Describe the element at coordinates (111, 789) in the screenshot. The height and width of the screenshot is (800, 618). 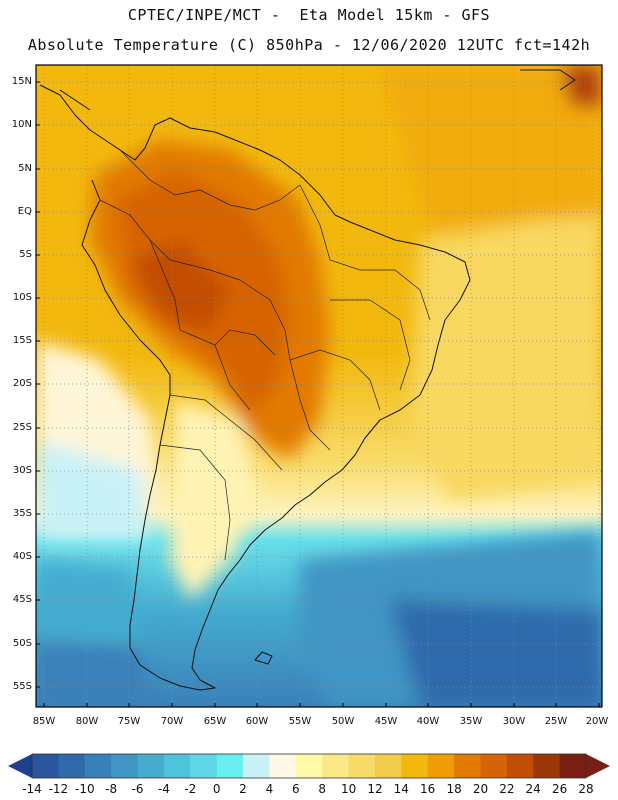
I see `colorbar-tick-label: -8` at that location.